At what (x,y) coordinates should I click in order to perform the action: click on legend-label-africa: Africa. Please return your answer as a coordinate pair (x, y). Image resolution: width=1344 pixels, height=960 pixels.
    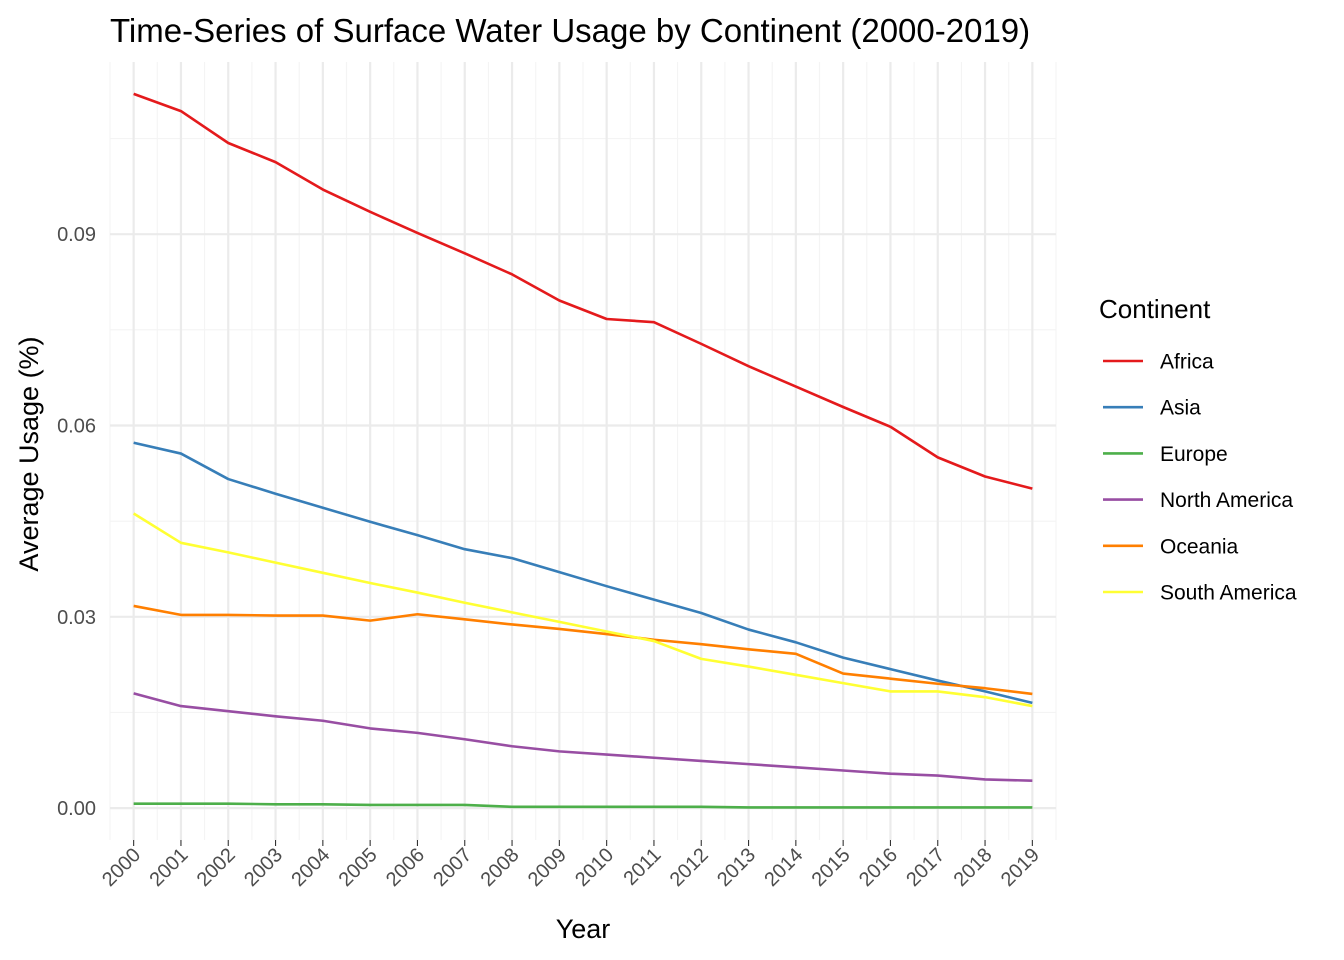
    Looking at the image, I should click on (1187, 362).